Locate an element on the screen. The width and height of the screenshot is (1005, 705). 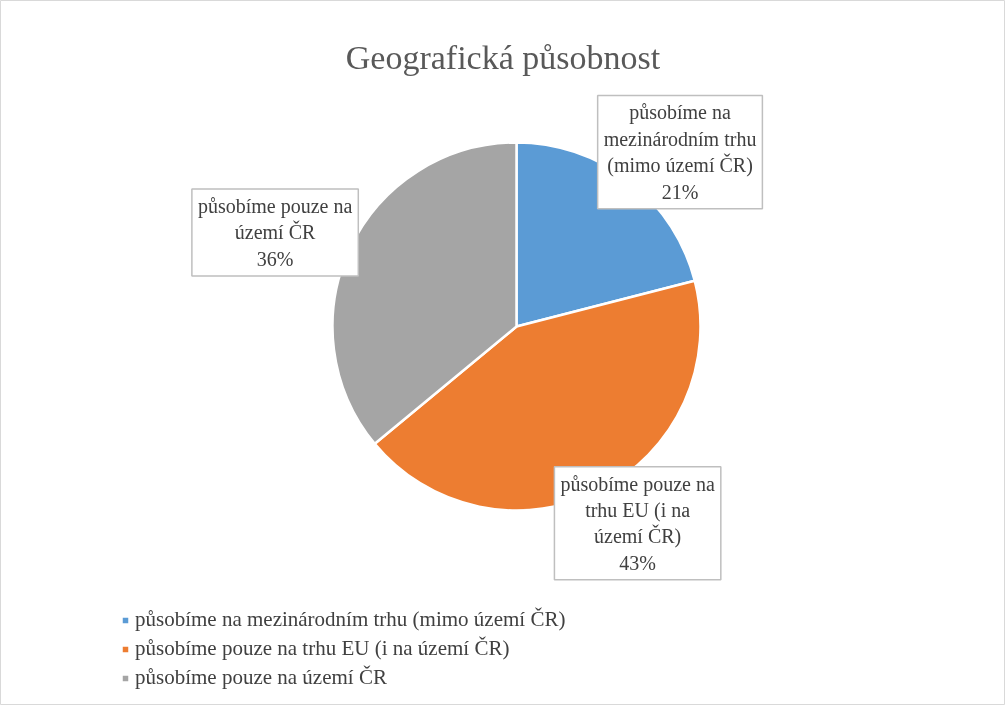
legend-label: působíme pouze na území ČR is located at coordinates (261, 677).